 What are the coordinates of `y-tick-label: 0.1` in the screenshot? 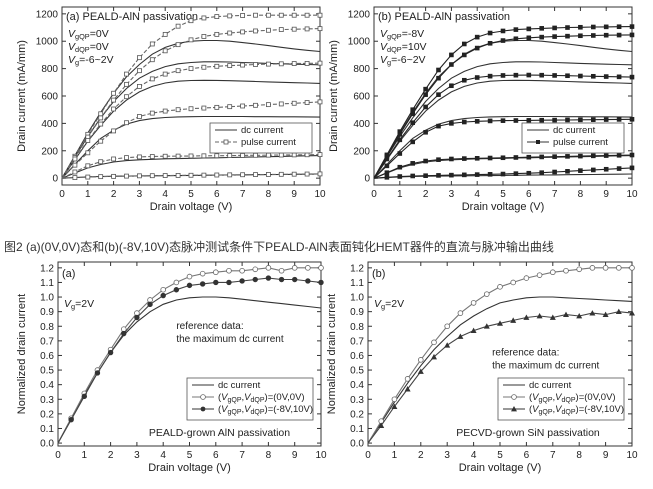 It's located at (357, 429).